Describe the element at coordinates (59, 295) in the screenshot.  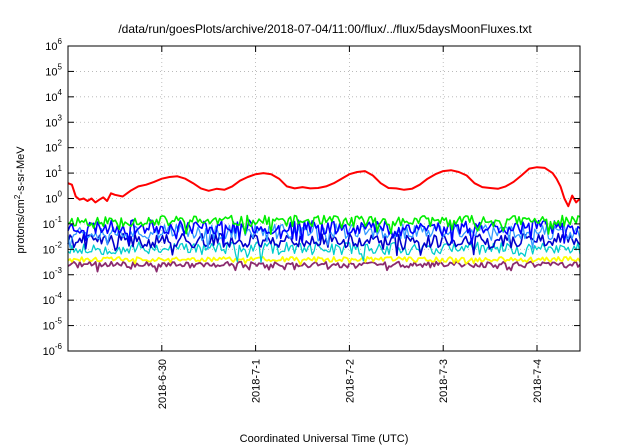
I see `y-tick-label-exp: -4` at that location.